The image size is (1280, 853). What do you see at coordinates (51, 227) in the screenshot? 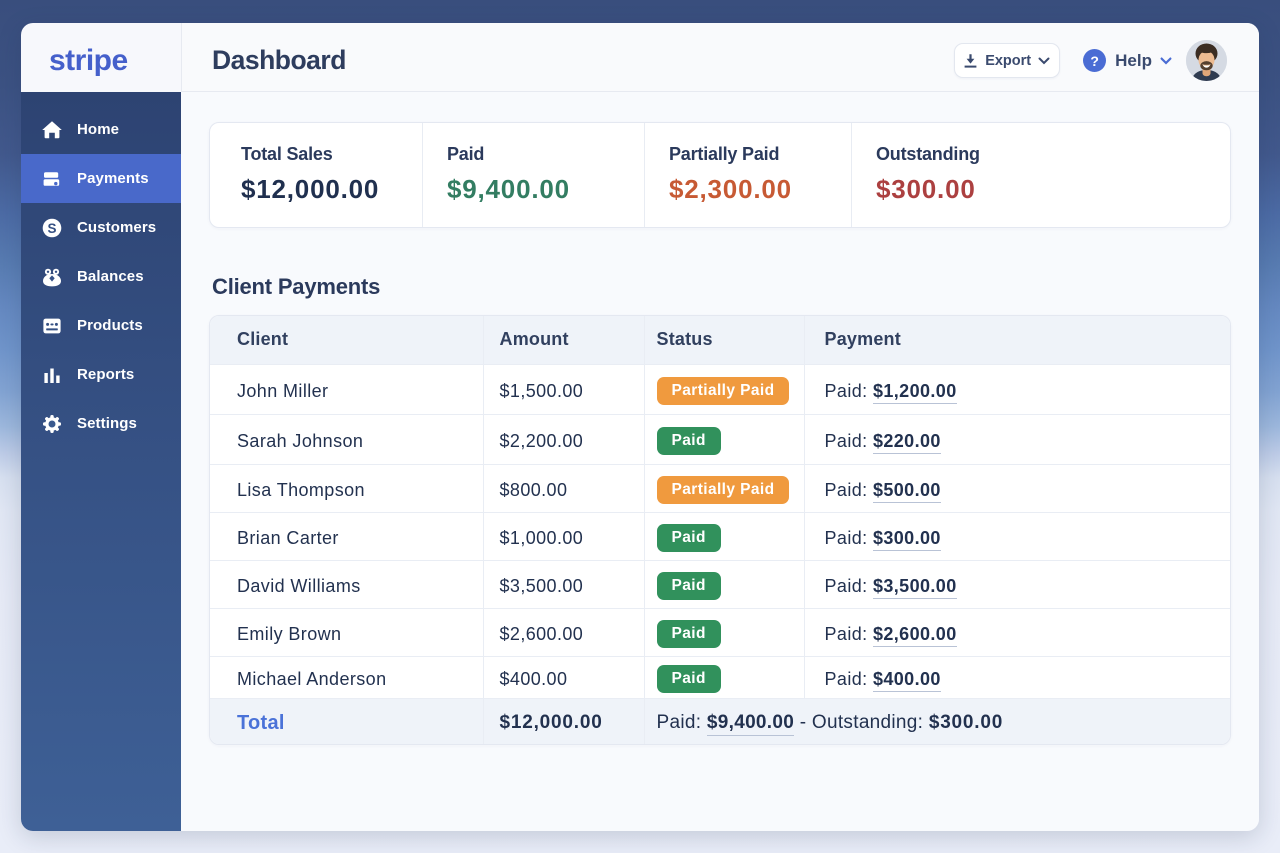
I see `svg-text: S` at bounding box center [51, 227].